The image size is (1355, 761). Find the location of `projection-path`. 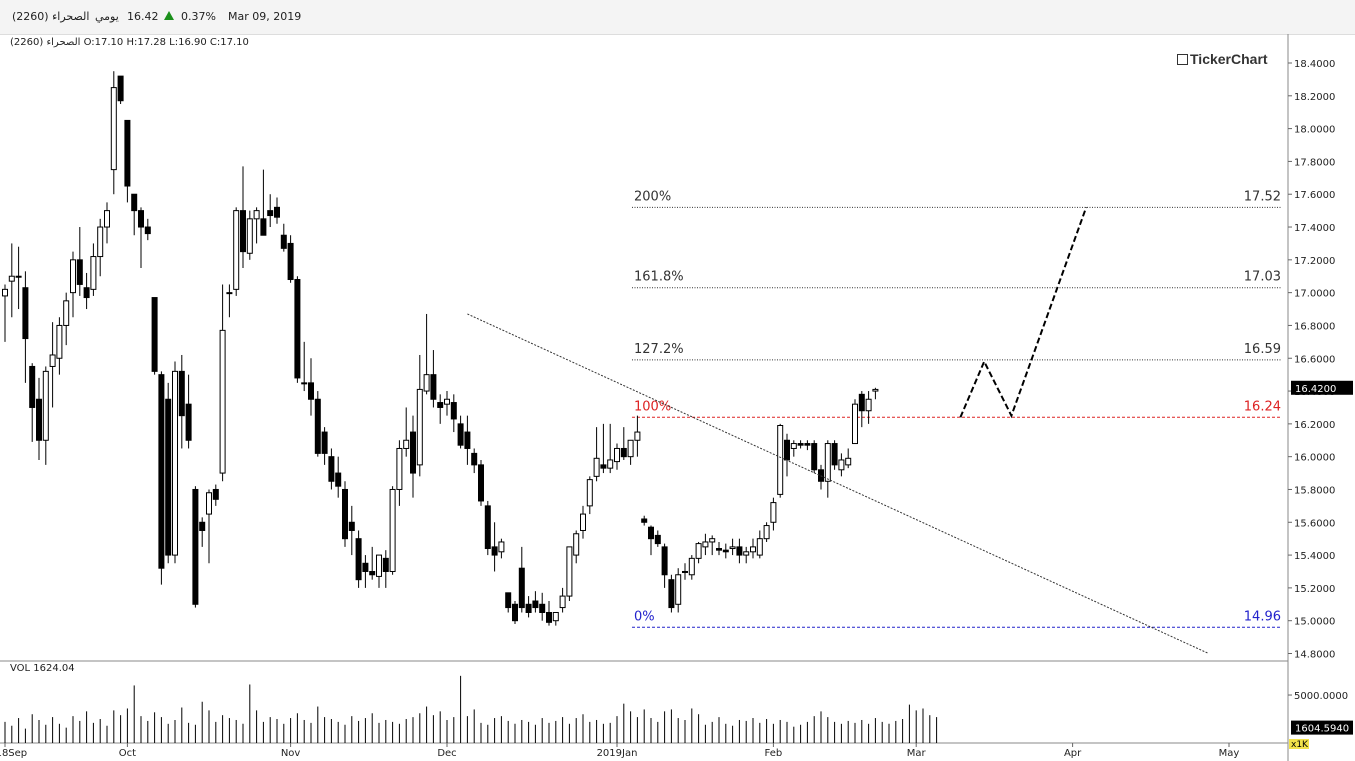

projection-path is located at coordinates (1023, 313).